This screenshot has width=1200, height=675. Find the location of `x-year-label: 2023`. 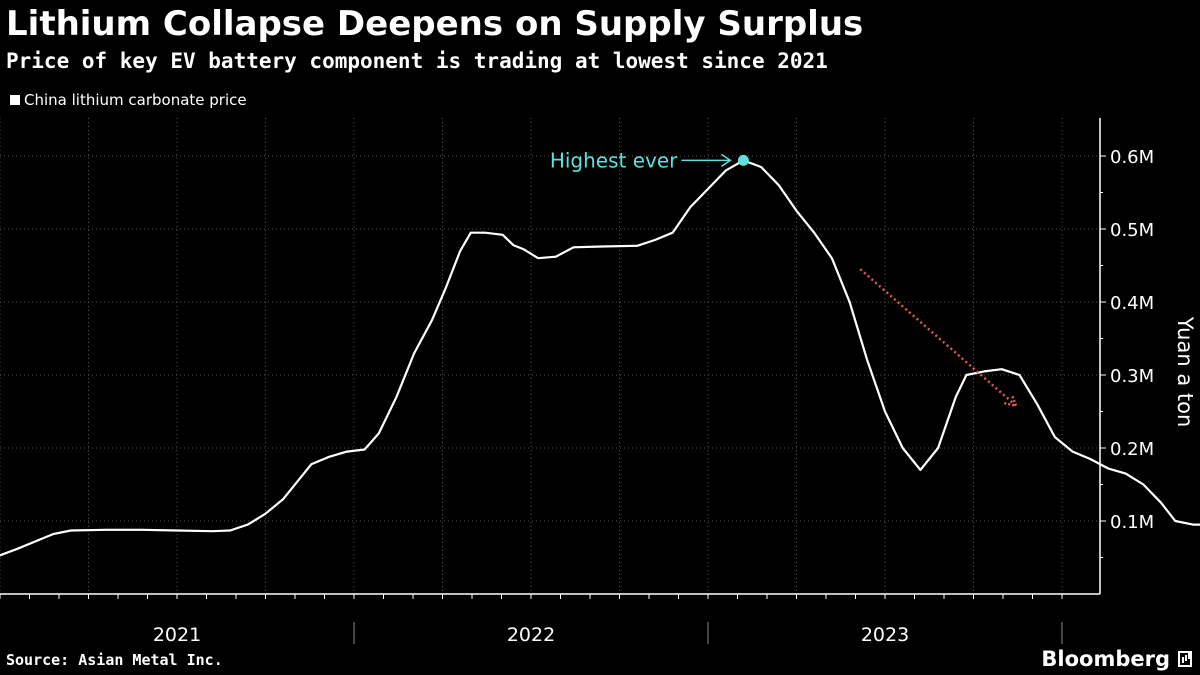

x-year-label: 2023 is located at coordinates (885, 635).